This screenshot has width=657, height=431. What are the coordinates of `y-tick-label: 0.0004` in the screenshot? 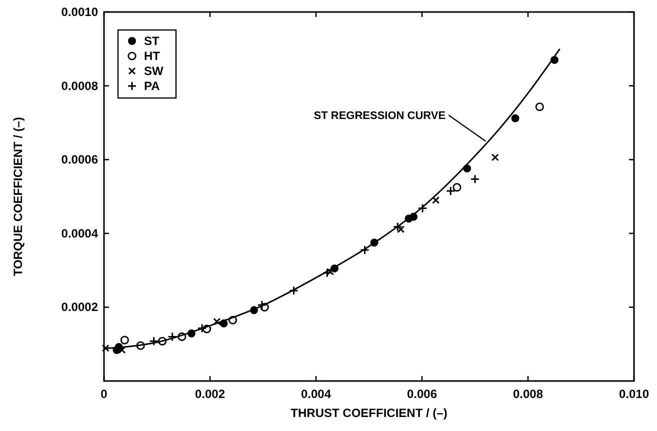 It's located at (79, 233).